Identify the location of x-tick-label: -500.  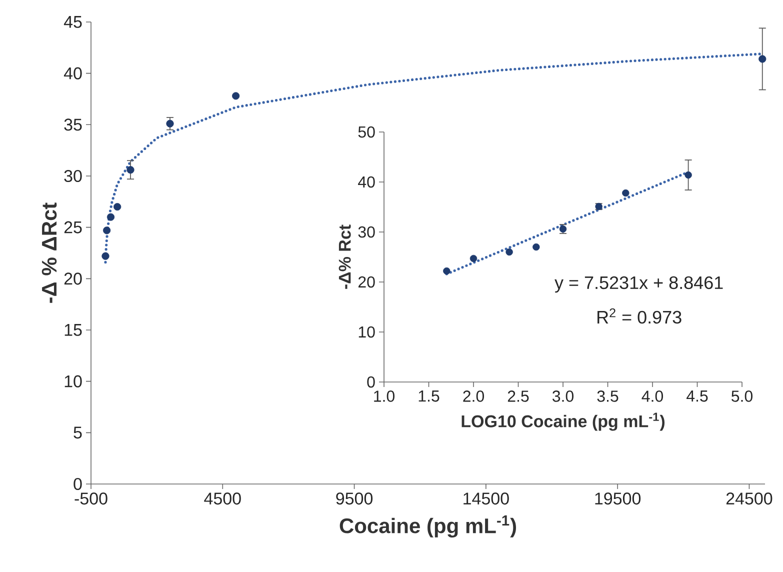
(91, 498).